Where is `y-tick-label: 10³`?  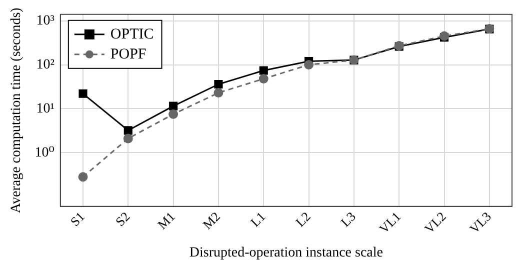 y-tick-label: 10³ is located at coordinates (45, 20).